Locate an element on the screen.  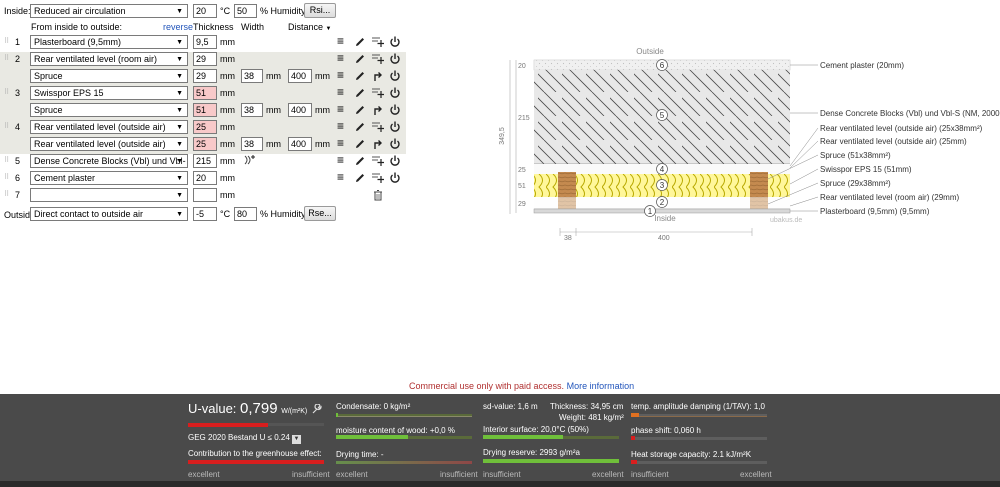
drying-reserve-label: Drying reserve: 2993 g/m²a is located at coordinates (531, 452).